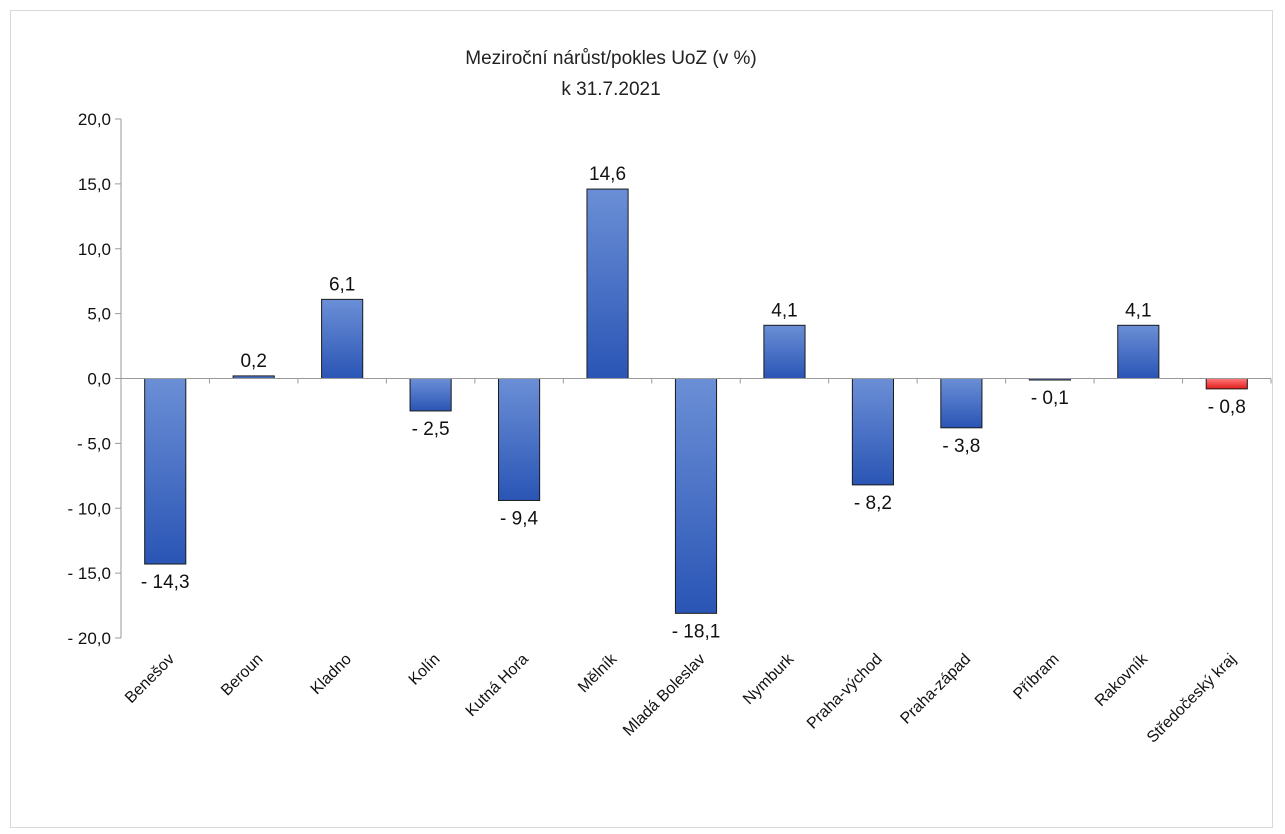 Image resolution: width=1285 pixels, height=834 pixels. I want to click on data-label: - 3,8, so click(961, 446).